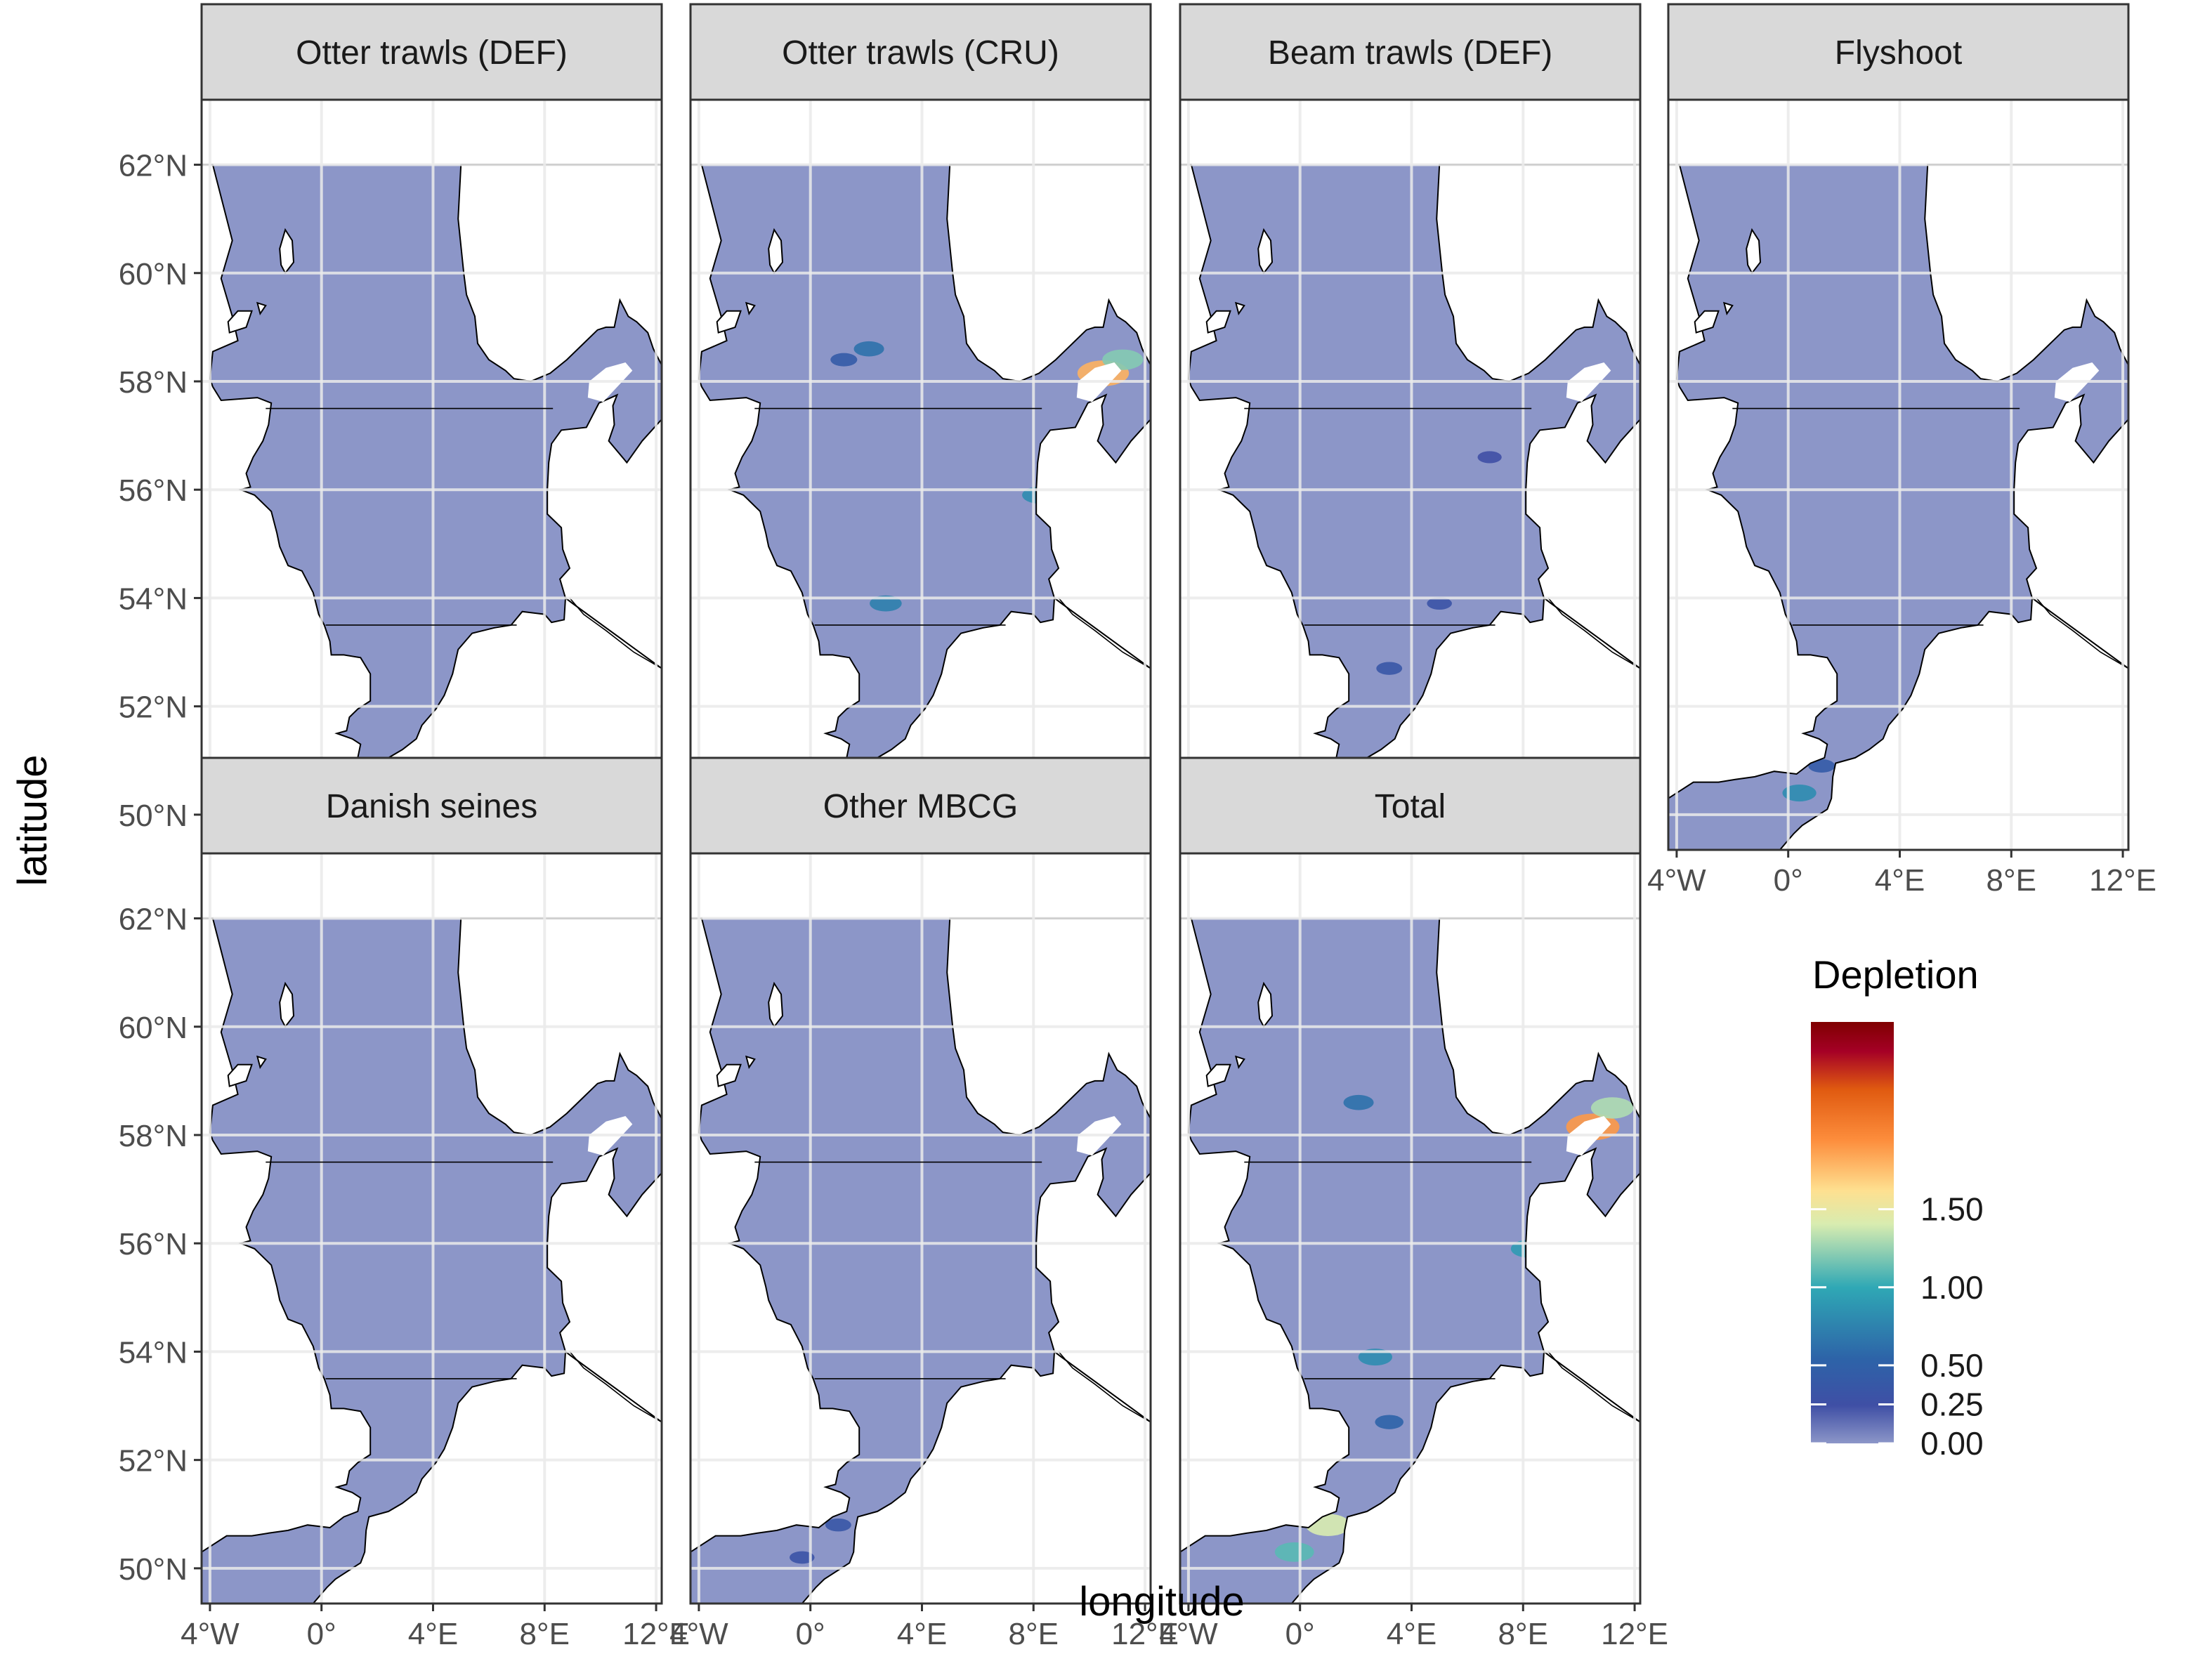 Image resolution: width=2212 pixels, height=1659 pixels. I want to click on x-axis-title: longitude, so click(1161, 1602).